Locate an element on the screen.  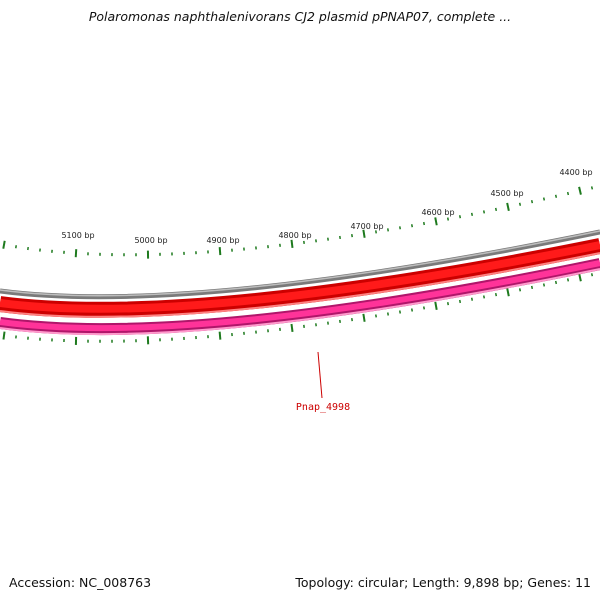
backbone-track-highlight is located at coordinates (300, 263).